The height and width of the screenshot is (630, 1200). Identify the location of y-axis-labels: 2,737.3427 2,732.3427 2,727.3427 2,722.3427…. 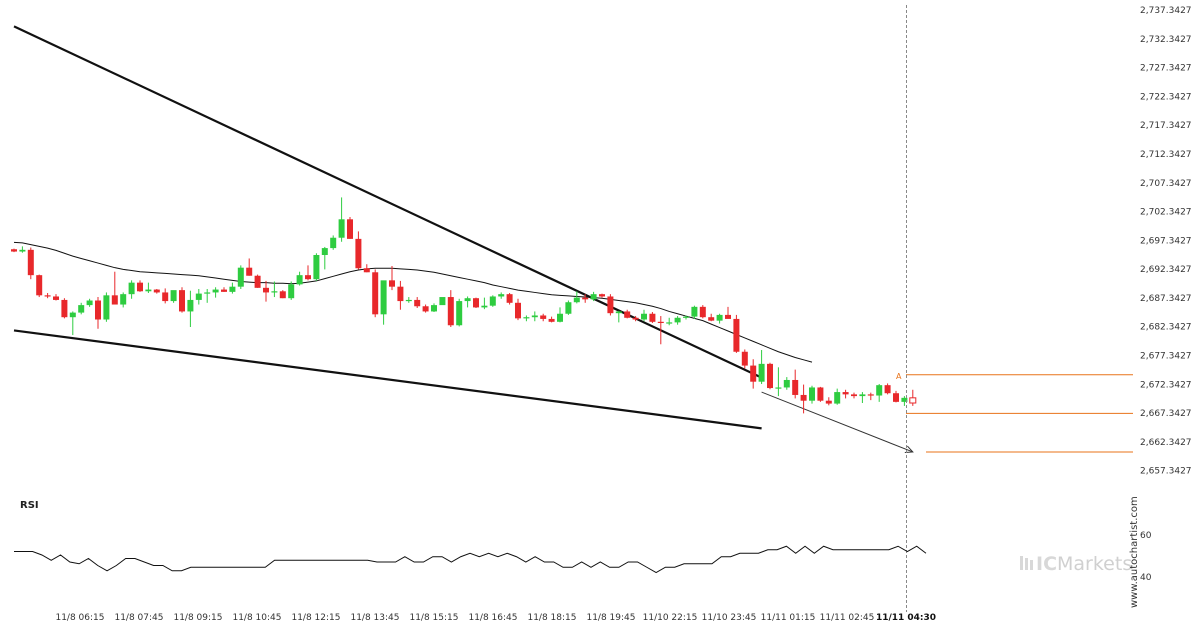
(1166, 241).